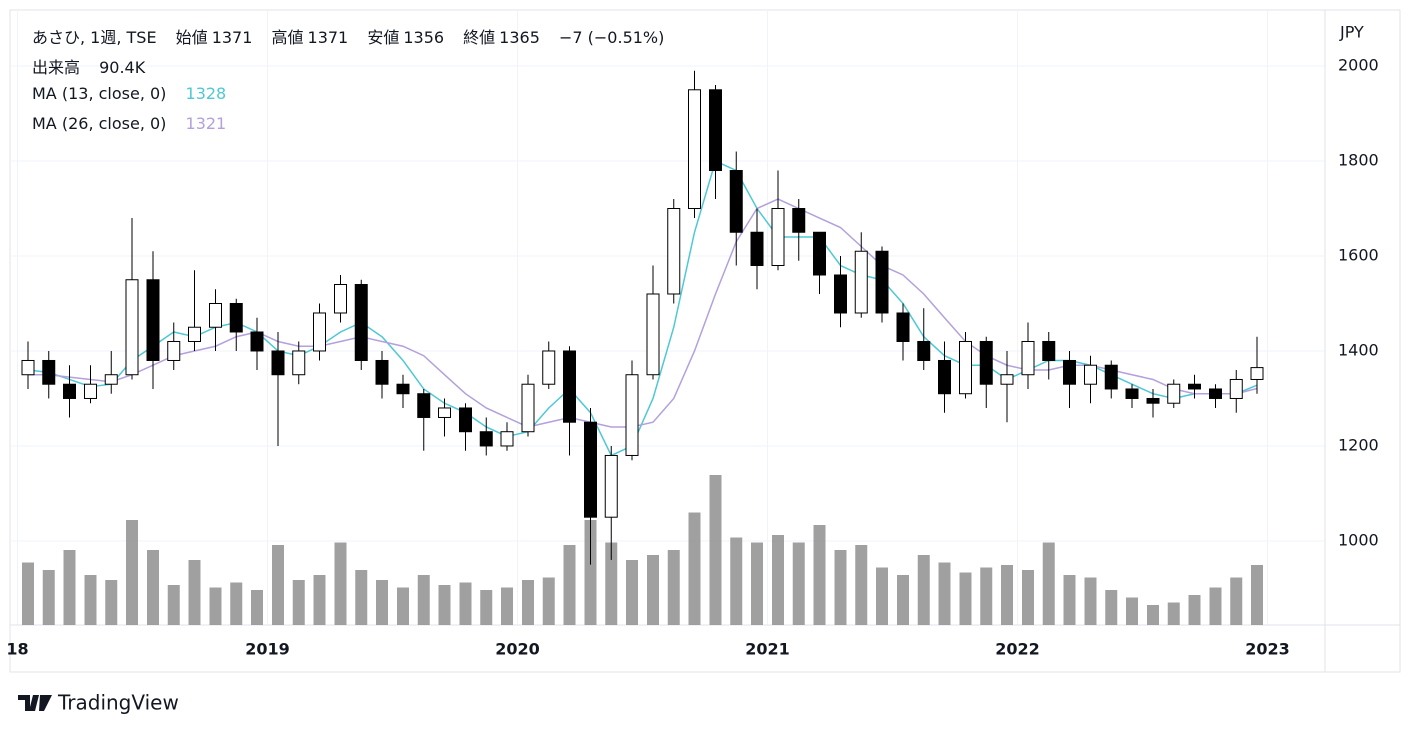 The image size is (1418, 734). What do you see at coordinates (206, 93) in the screenshot?
I see `legend-value: 1328` at bounding box center [206, 93].